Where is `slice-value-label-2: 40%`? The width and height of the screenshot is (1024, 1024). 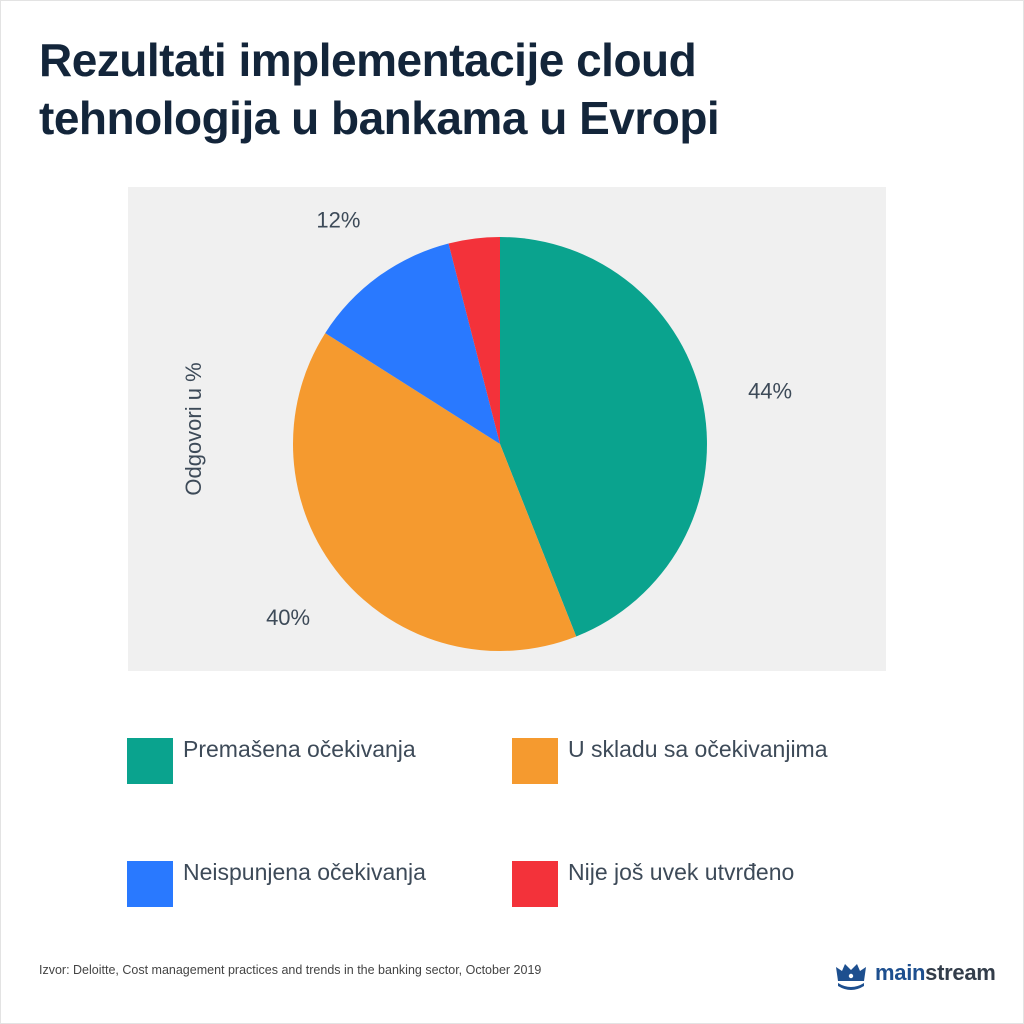 slice-value-label-2: 40% is located at coordinates (288, 617).